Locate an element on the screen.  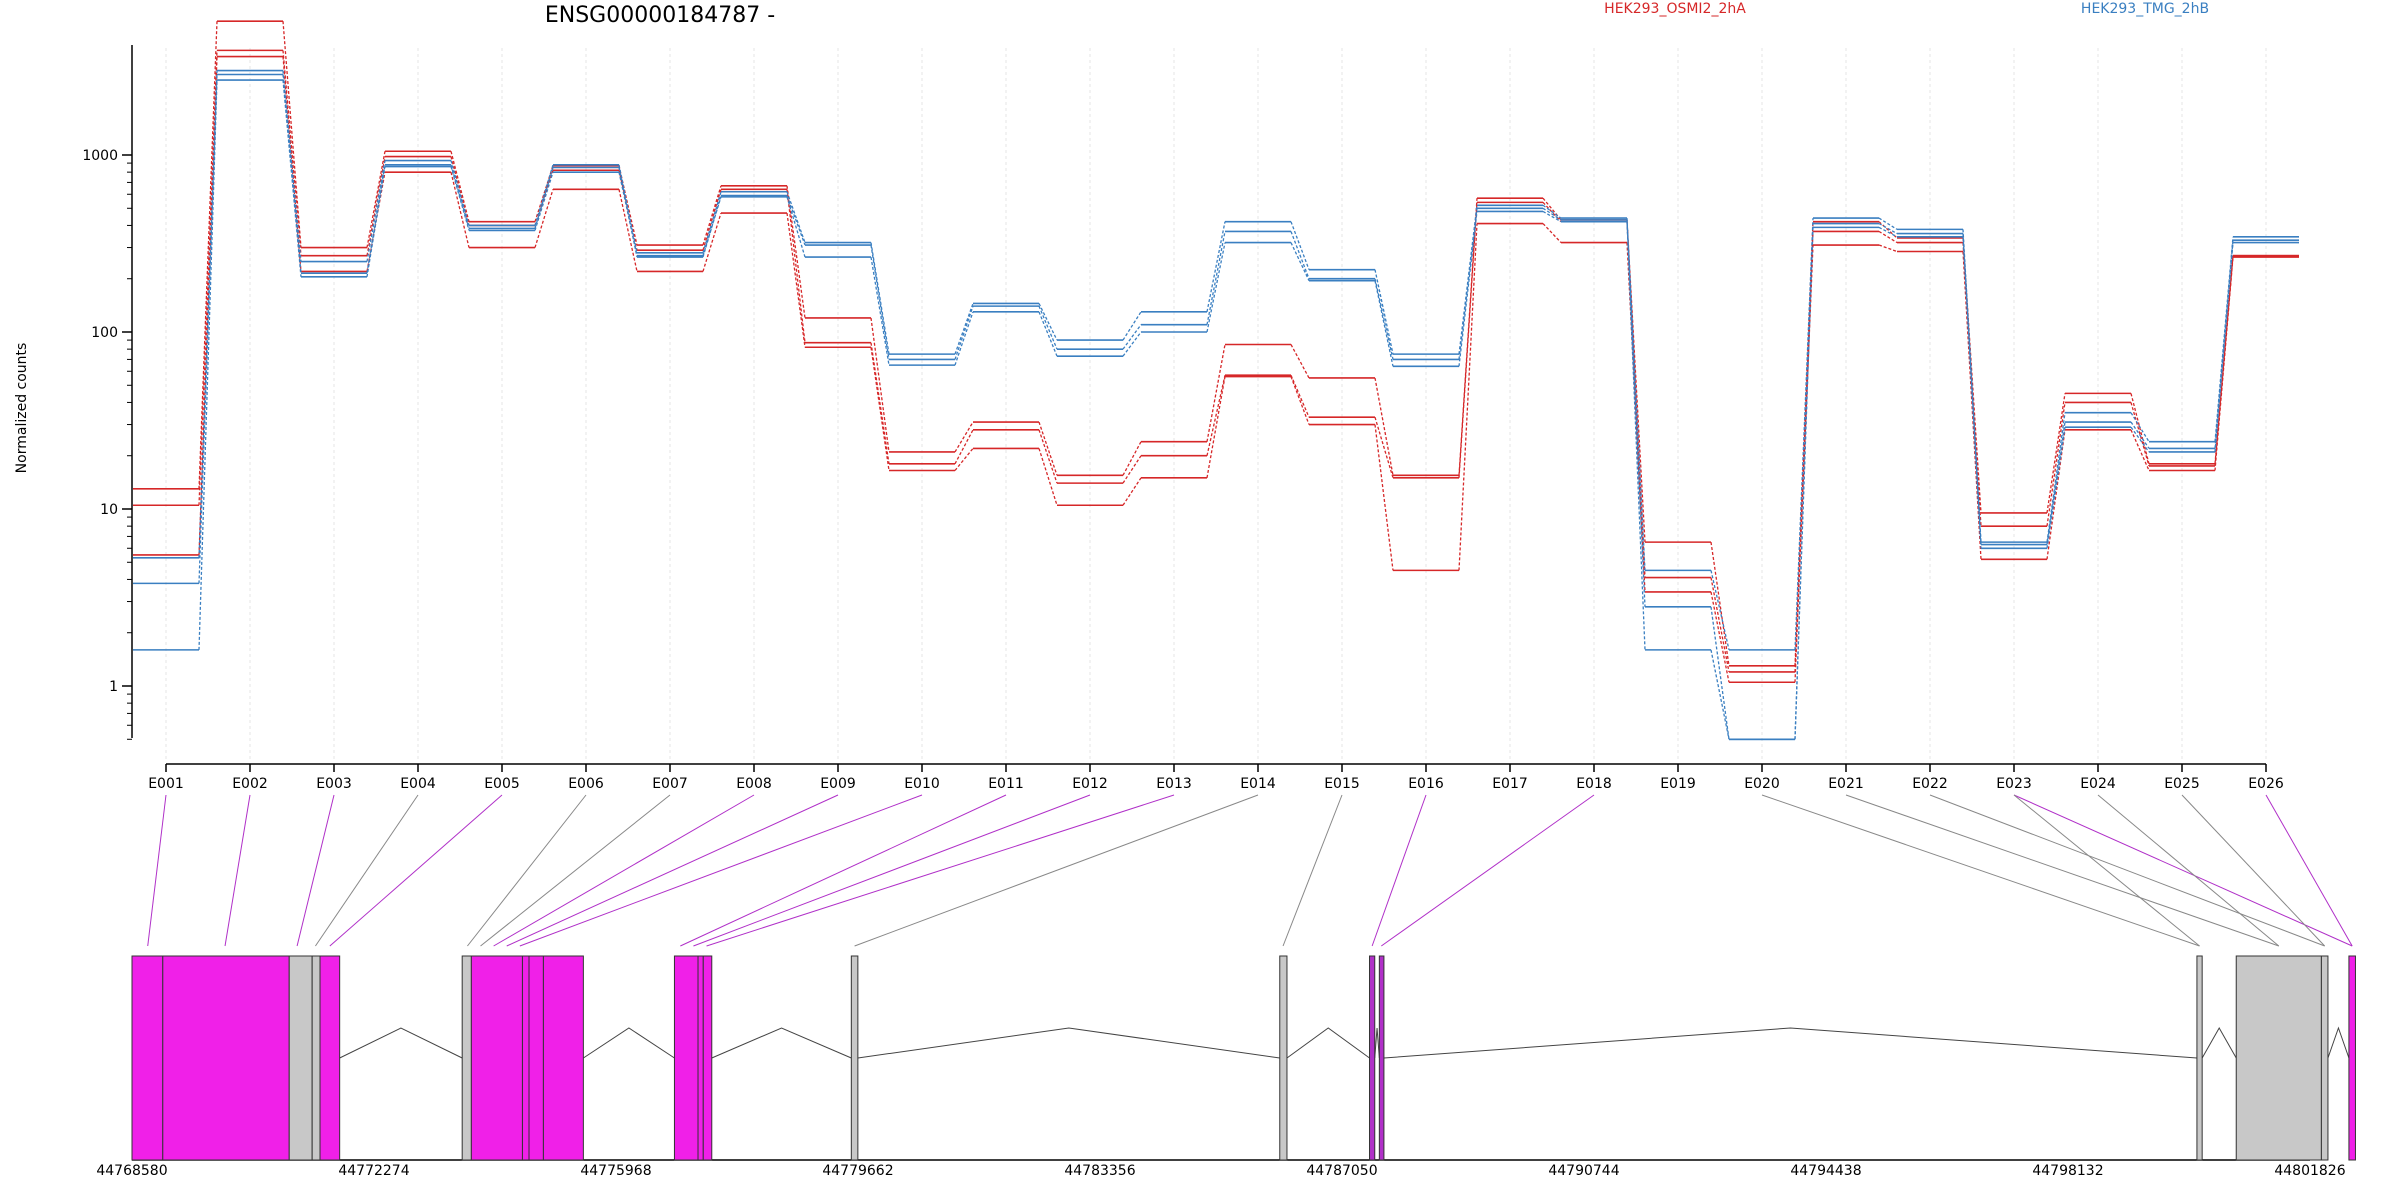
genomic-tick-label: 44787050 is located at coordinates (1341, 1171).